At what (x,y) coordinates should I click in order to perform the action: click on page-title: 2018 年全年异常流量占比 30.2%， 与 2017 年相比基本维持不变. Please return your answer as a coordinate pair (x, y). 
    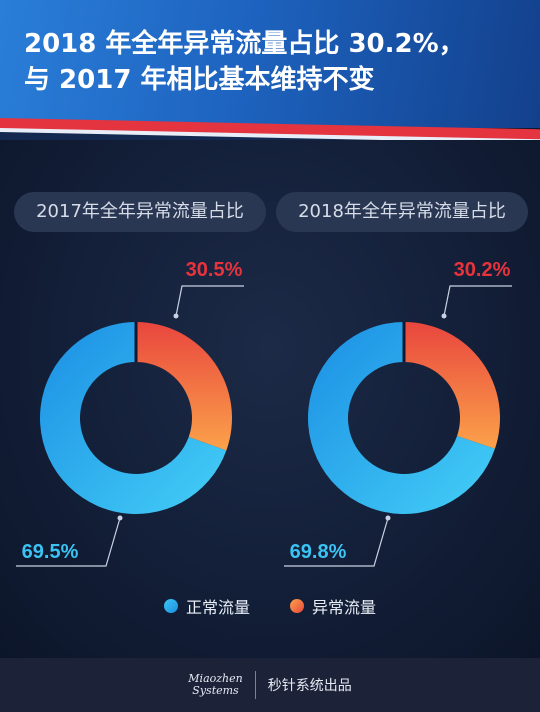
    Looking at the image, I should click on (244, 62).